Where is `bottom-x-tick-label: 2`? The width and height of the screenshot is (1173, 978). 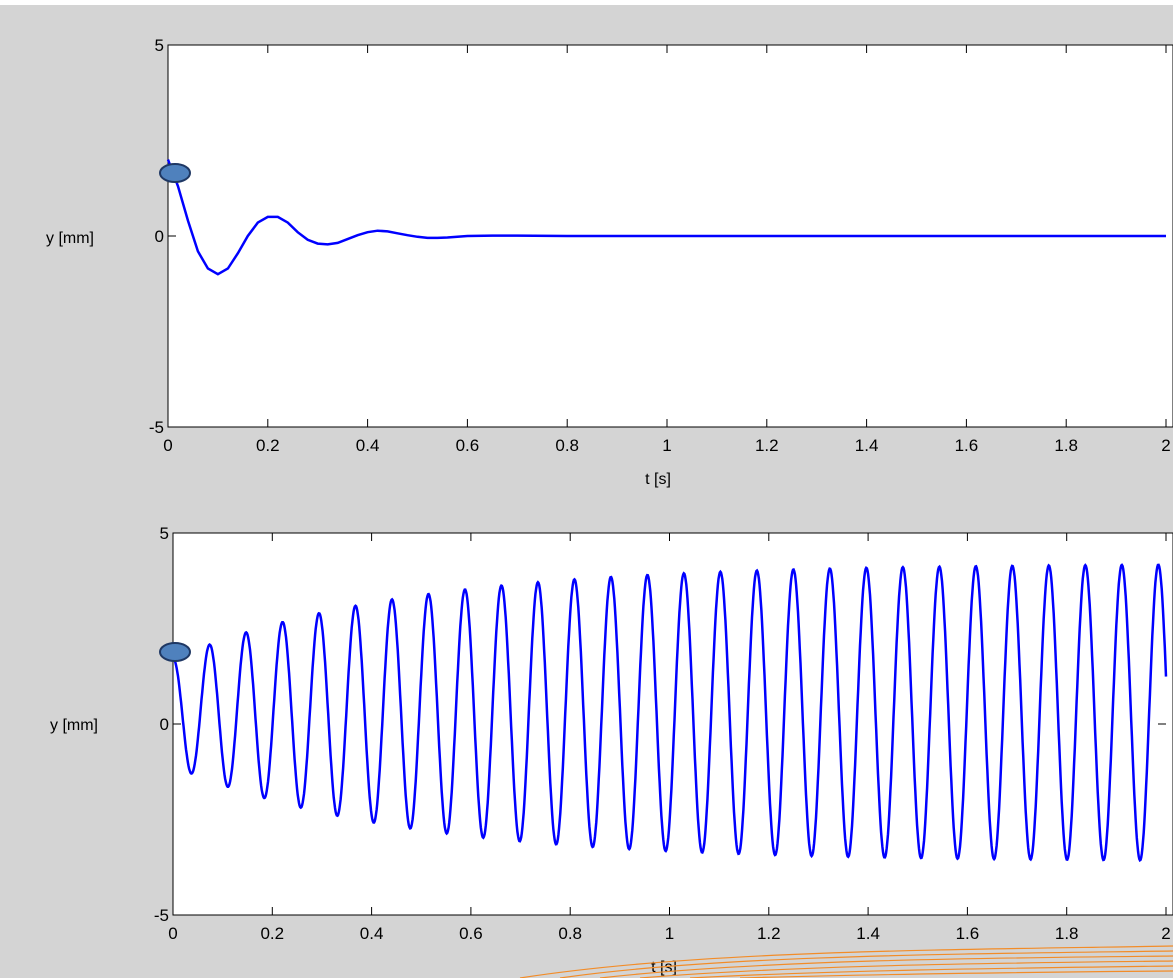
bottom-x-tick-label: 2 is located at coordinates (1165, 933).